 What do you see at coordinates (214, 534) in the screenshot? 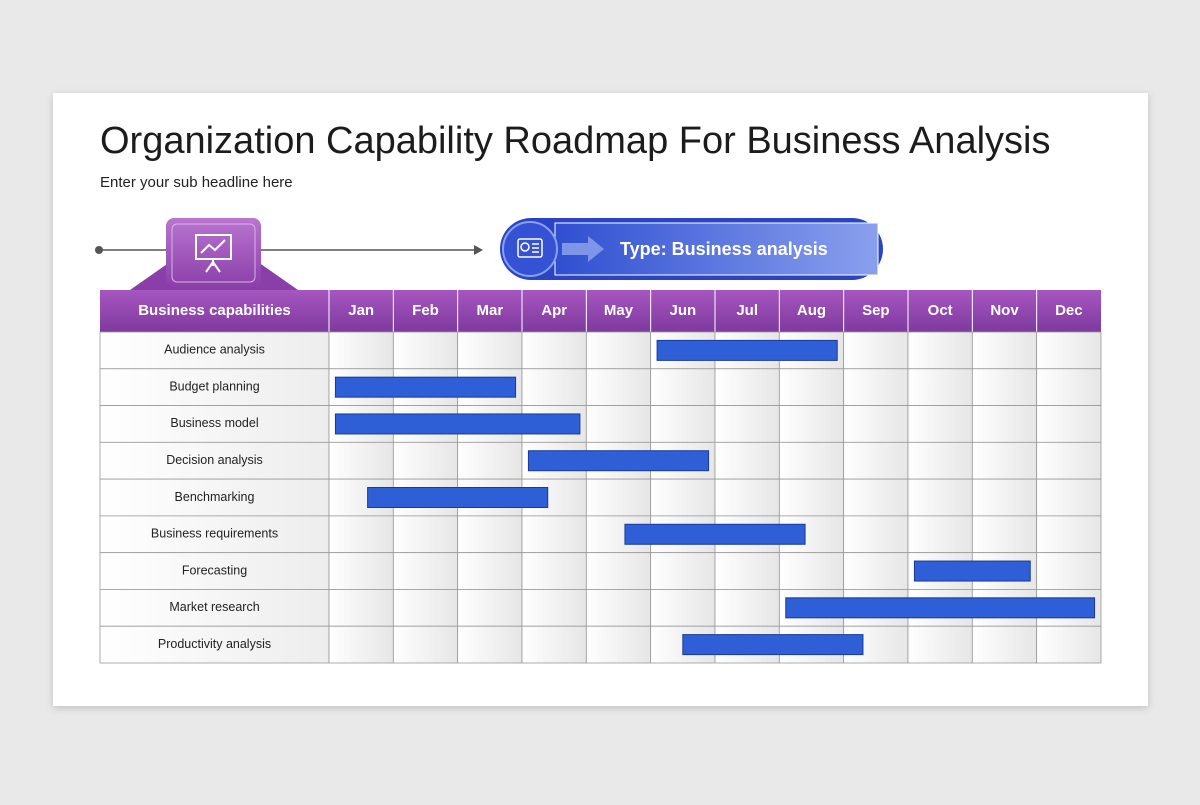
I see `row-label: Business requirements` at bounding box center [214, 534].